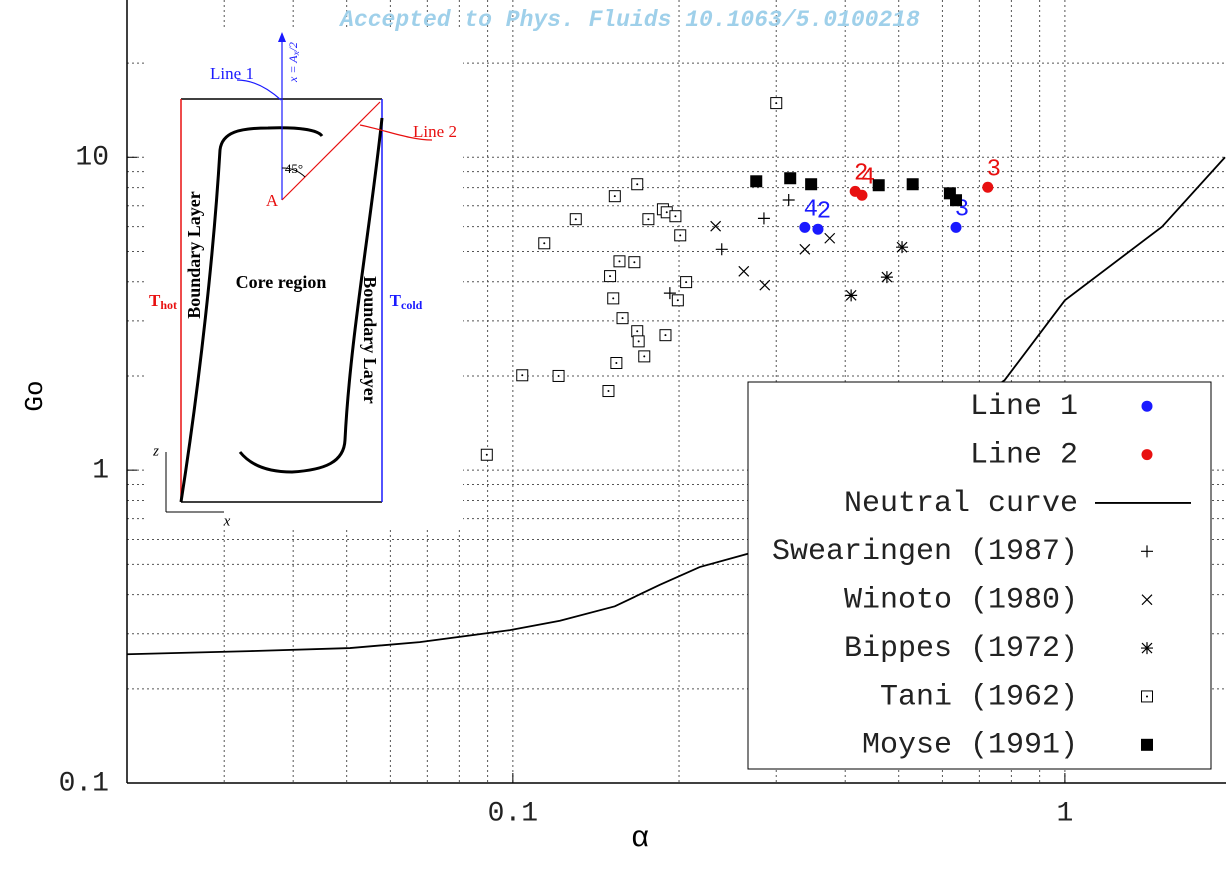  I want to click on sub: hot, so click(168, 305).